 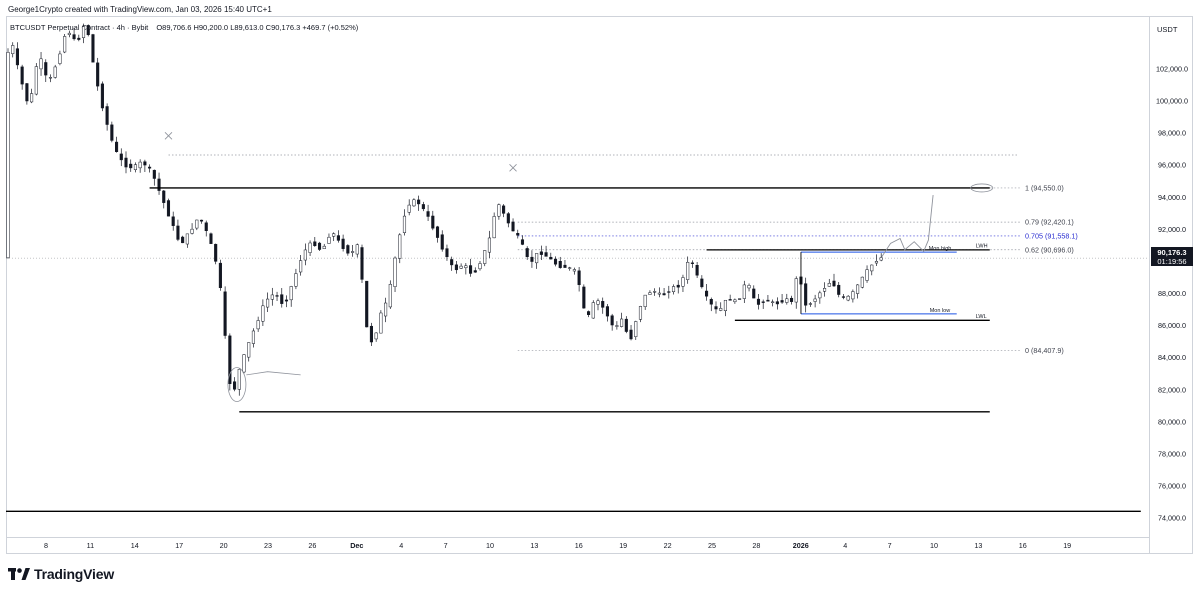 I want to click on fib-label: 1 (94,550.0), so click(x=1044, y=187).